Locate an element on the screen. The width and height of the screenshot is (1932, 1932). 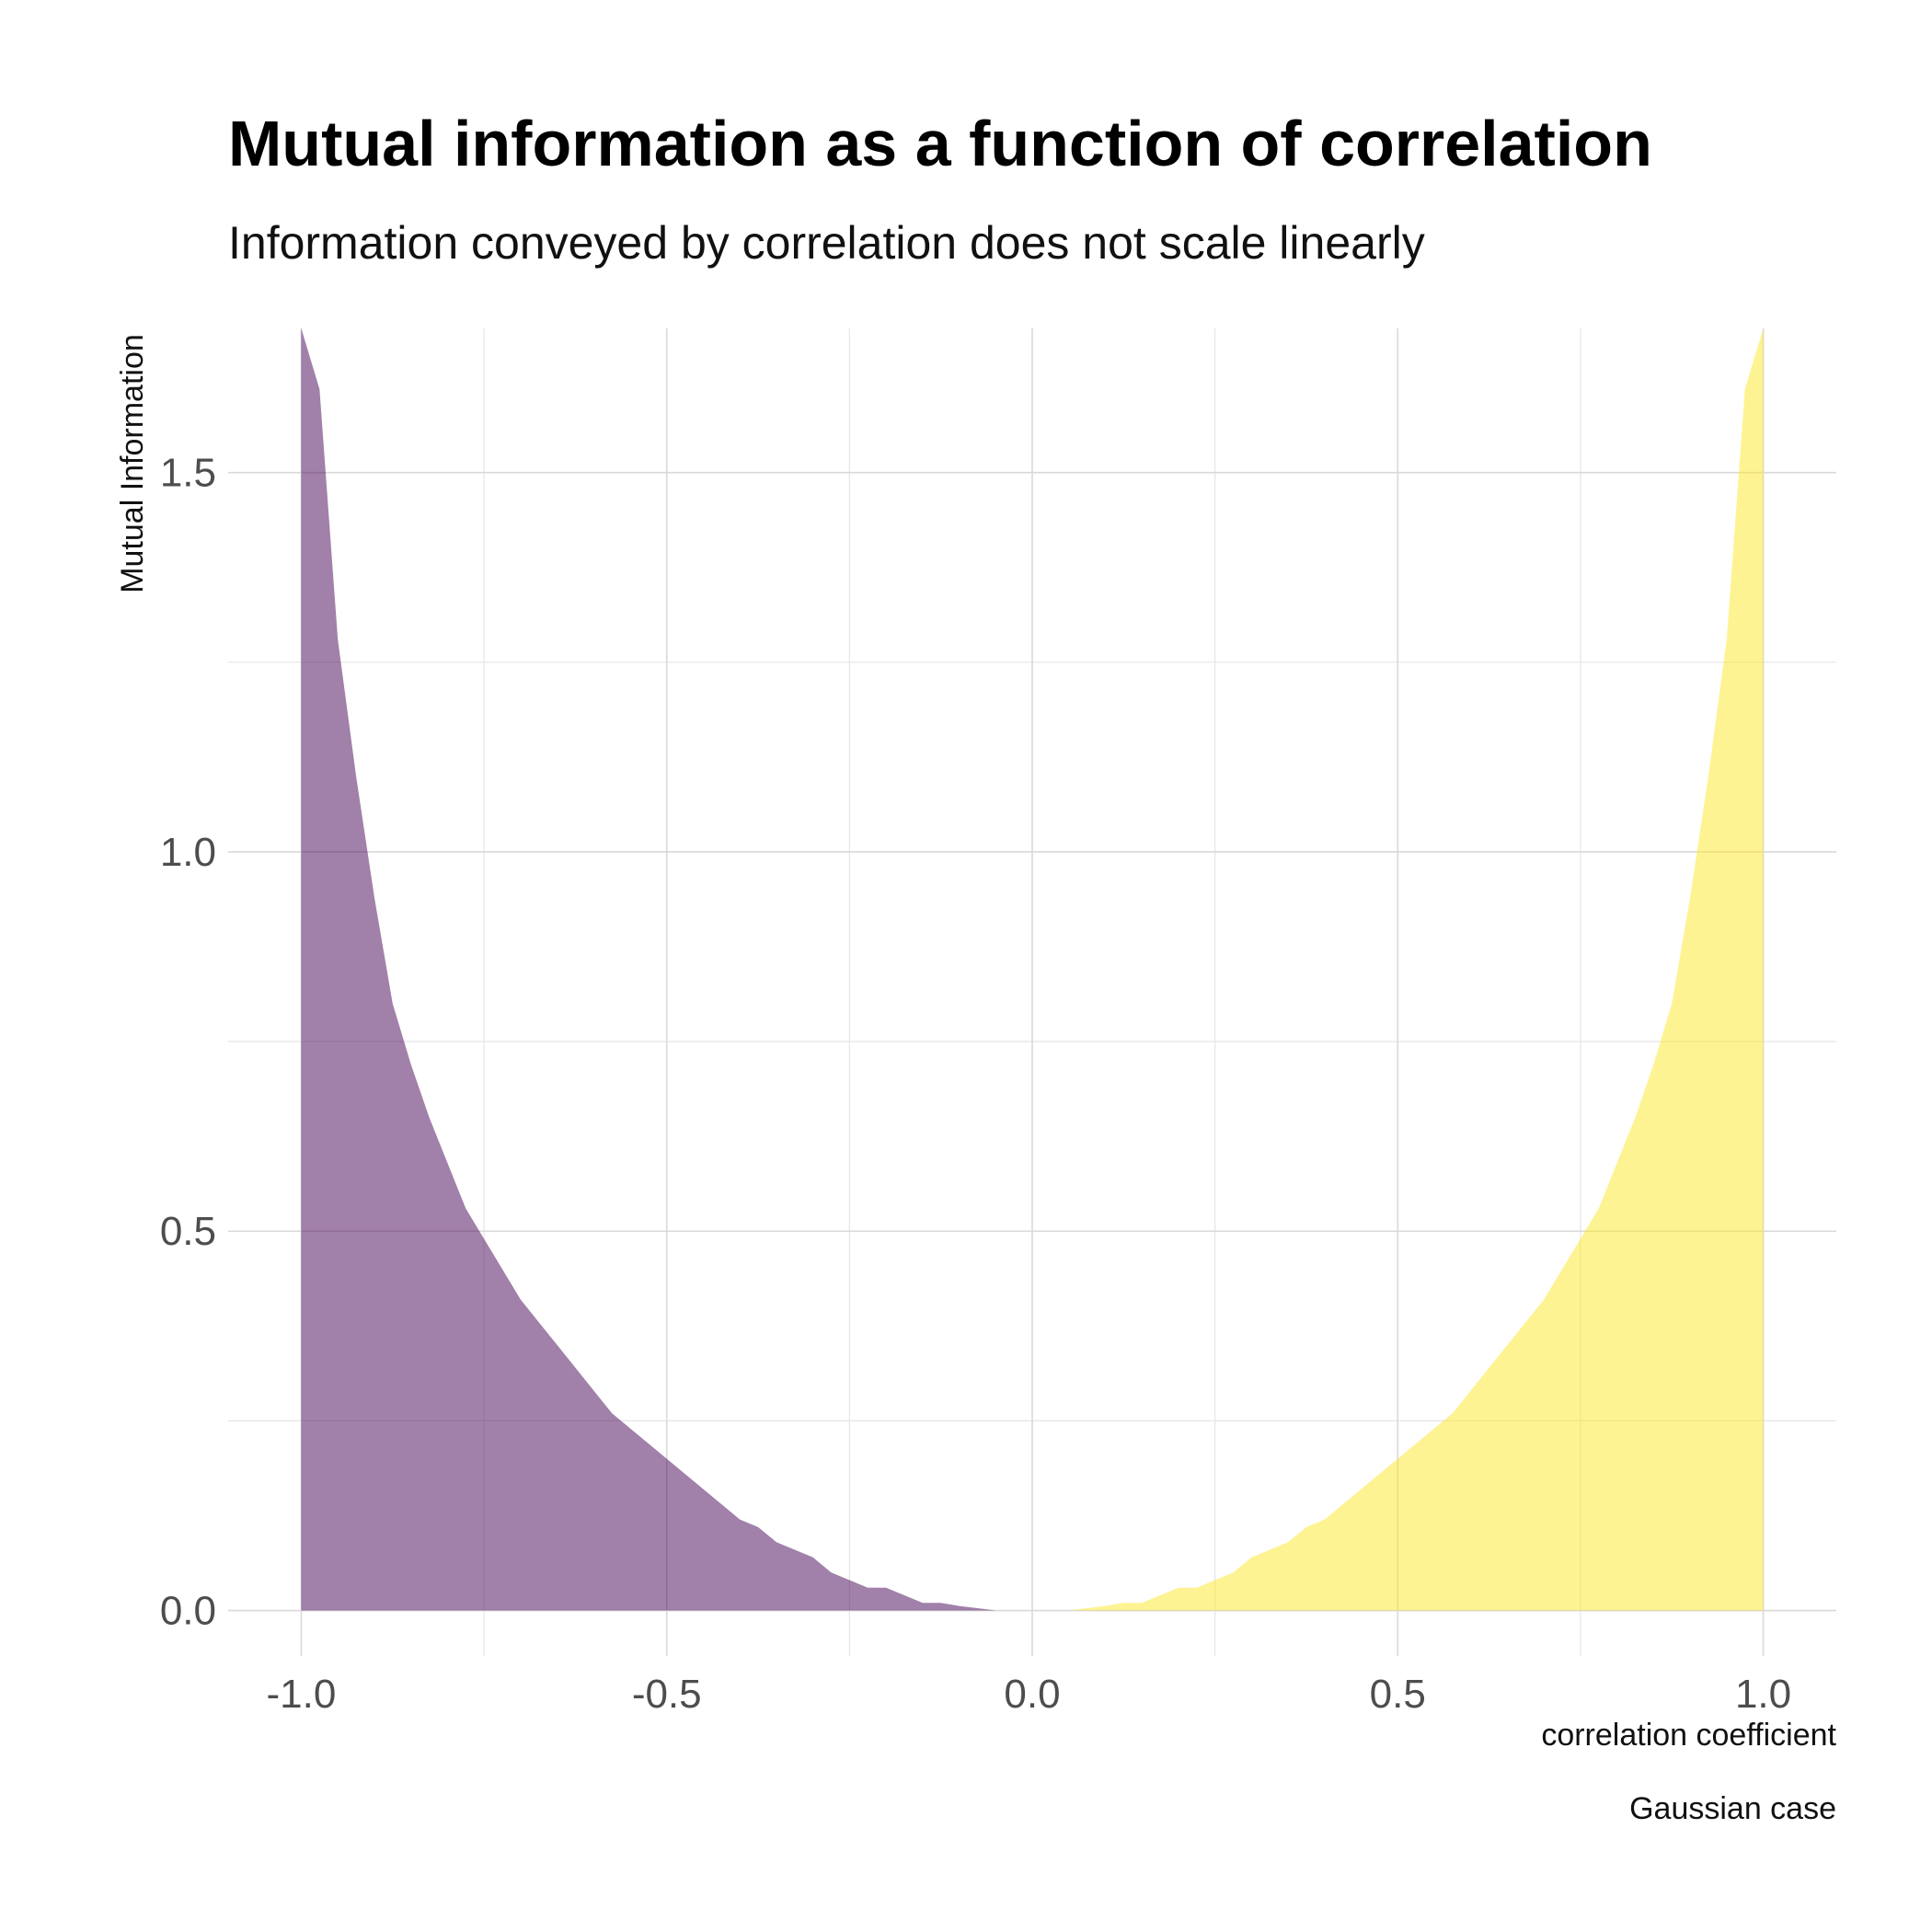
y-tick-label: 0.5 is located at coordinates (188, 1231).